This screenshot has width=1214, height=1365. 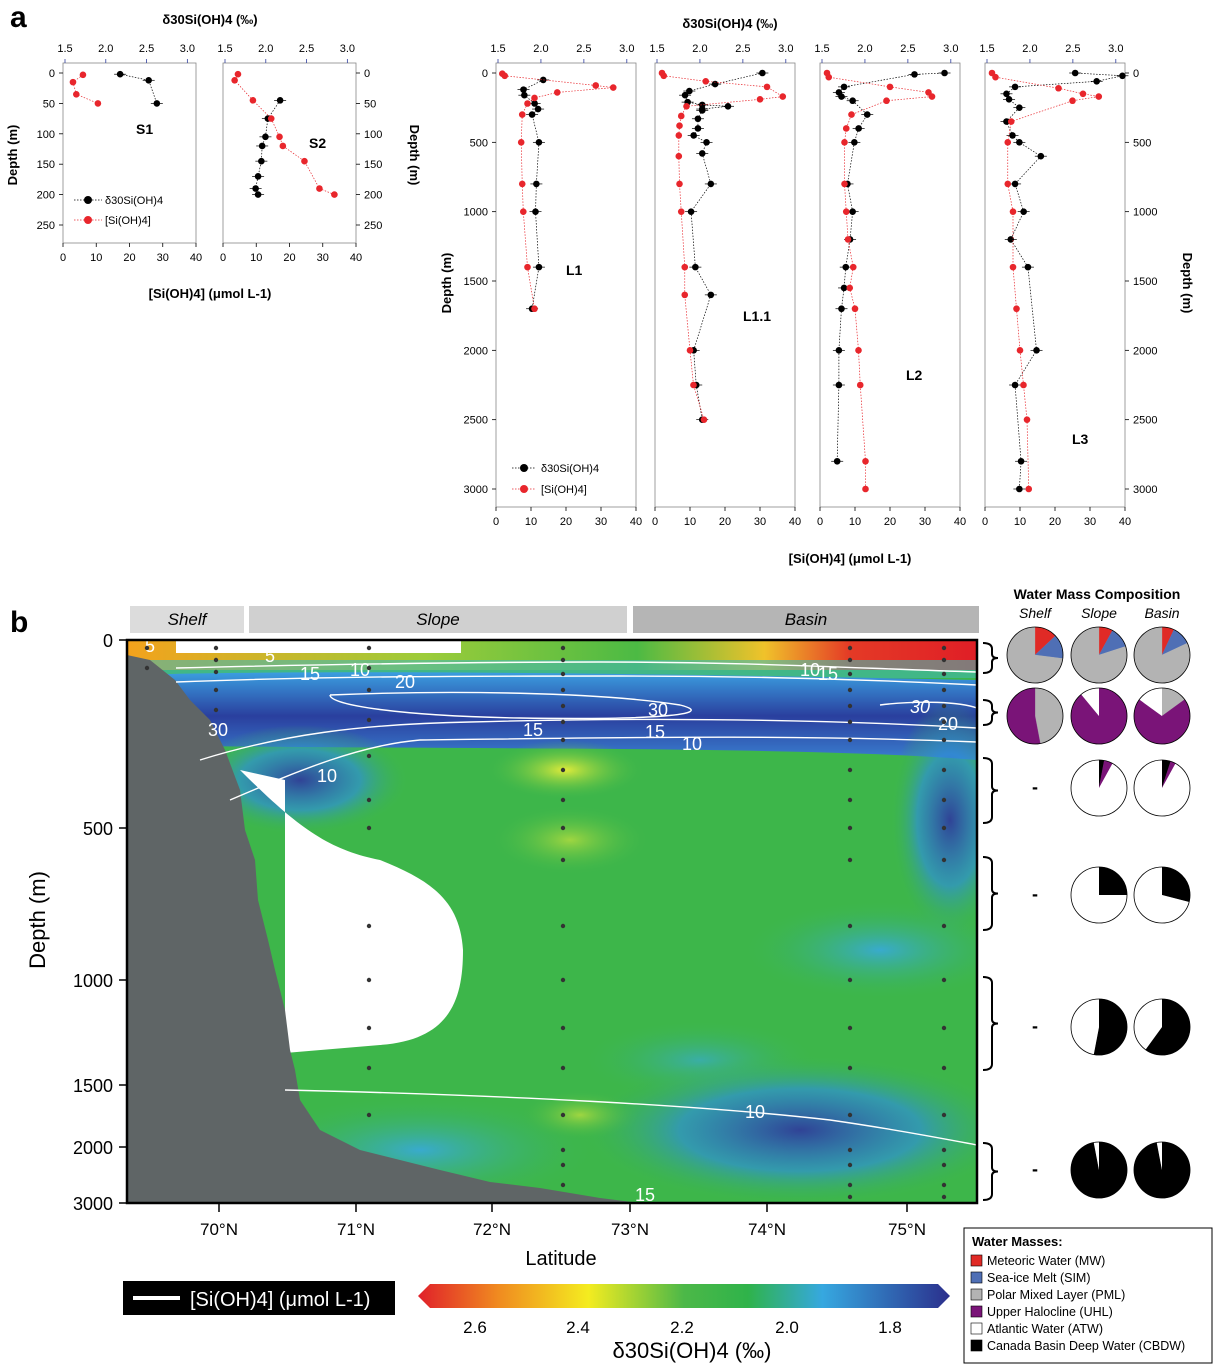 What do you see at coordinates (1080, 439) in the screenshot?
I see `subplot-title-l3: L3` at bounding box center [1080, 439].